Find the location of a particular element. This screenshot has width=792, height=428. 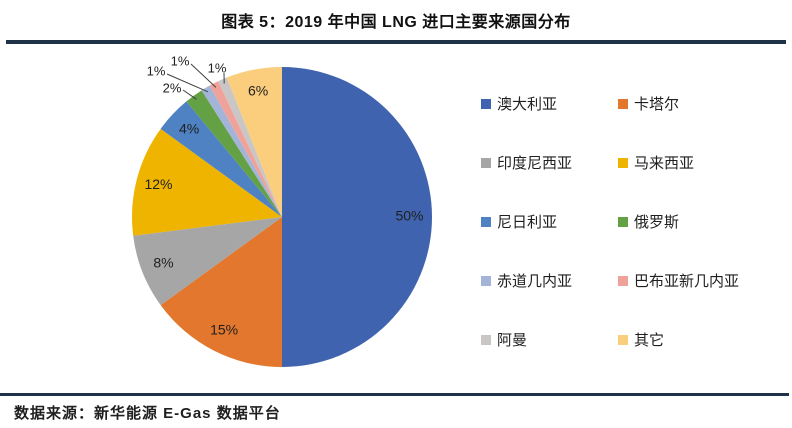

legend-swatch-australia is located at coordinates (486, 103).